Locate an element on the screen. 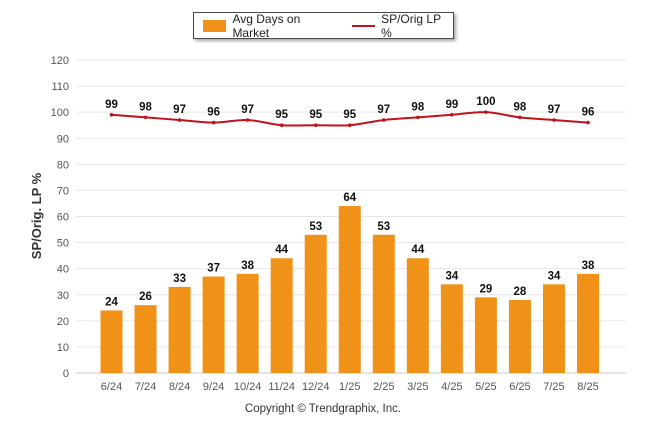 The width and height of the screenshot is (646, 439). legend-item-line: SP/Orig LP % is located at coordinates (395, 26).